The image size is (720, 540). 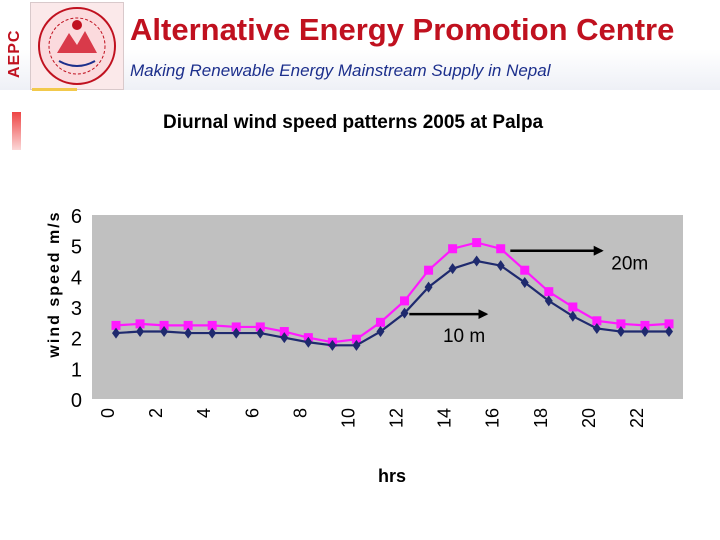 I want to click on x-tick-label: 2, so click(x=156, y=413).